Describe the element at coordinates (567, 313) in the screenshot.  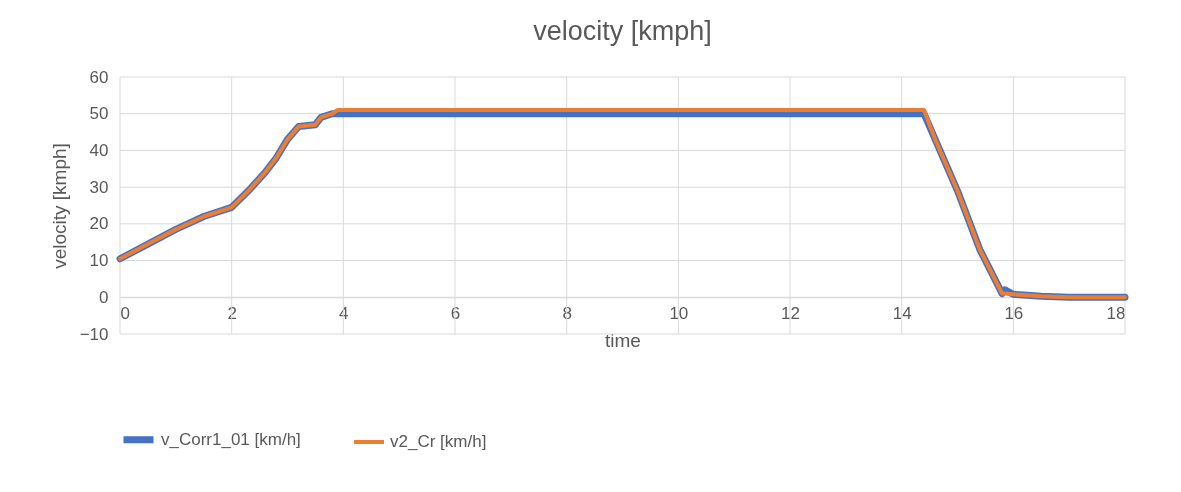
I see `x-tick-label: 8` at that location.